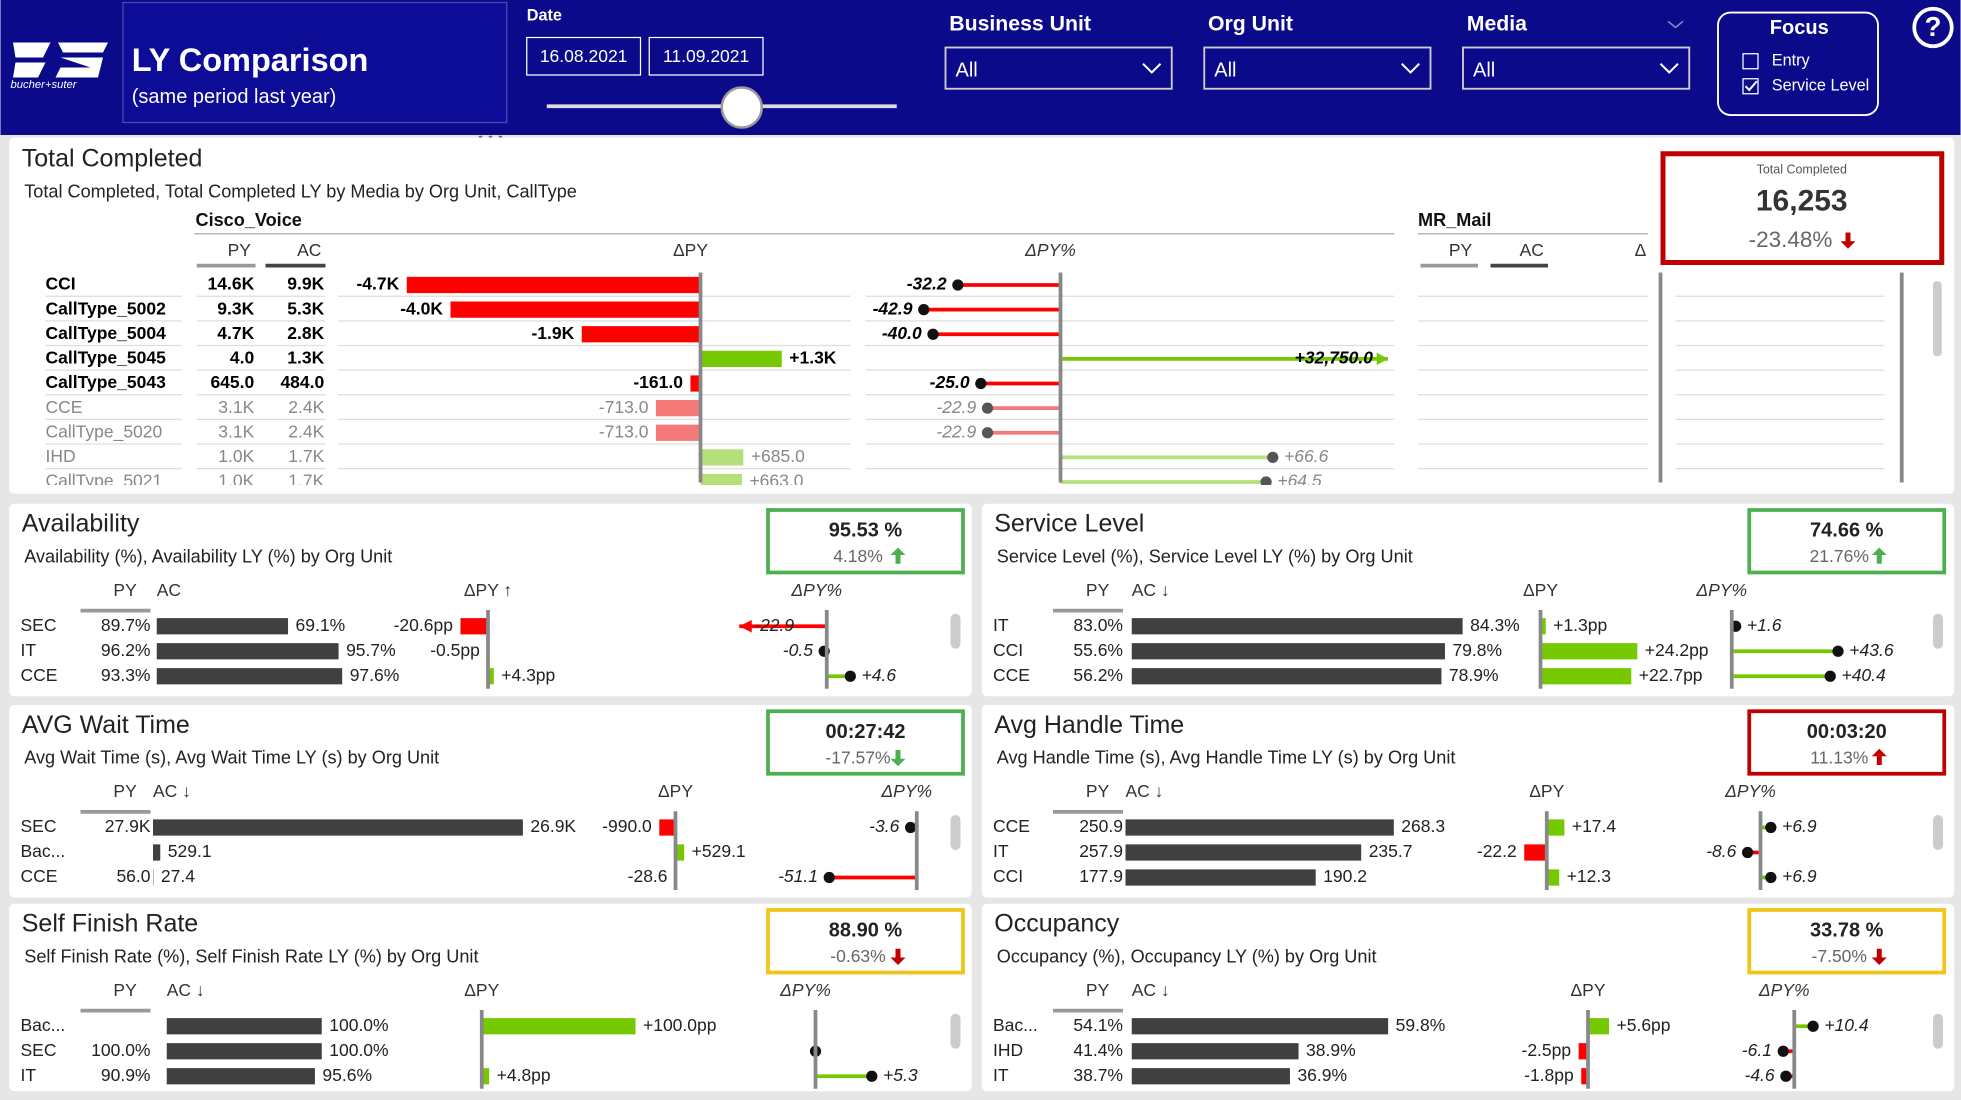  What do you see at coordinates (866, 531) in the screenshot?
I see `kpi-value: 95.53 %` at bounding box center [866, 531].